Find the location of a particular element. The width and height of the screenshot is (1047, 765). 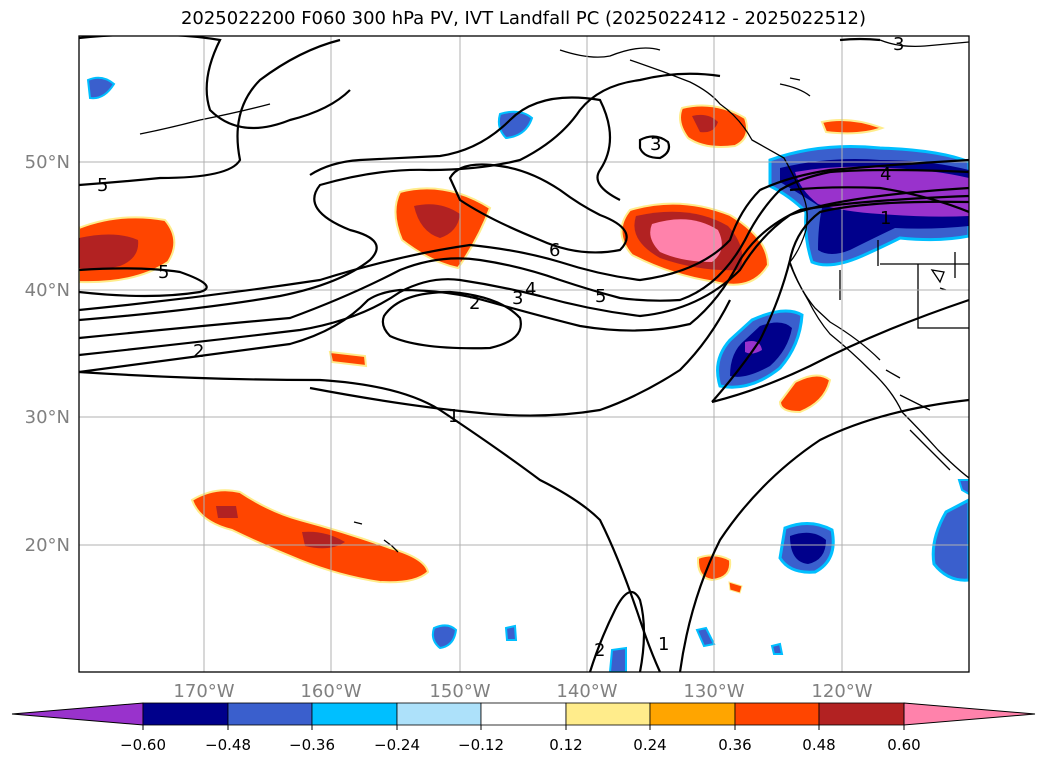

colorbar-tick-label: −0.24 is located at coordinates (397, 745).